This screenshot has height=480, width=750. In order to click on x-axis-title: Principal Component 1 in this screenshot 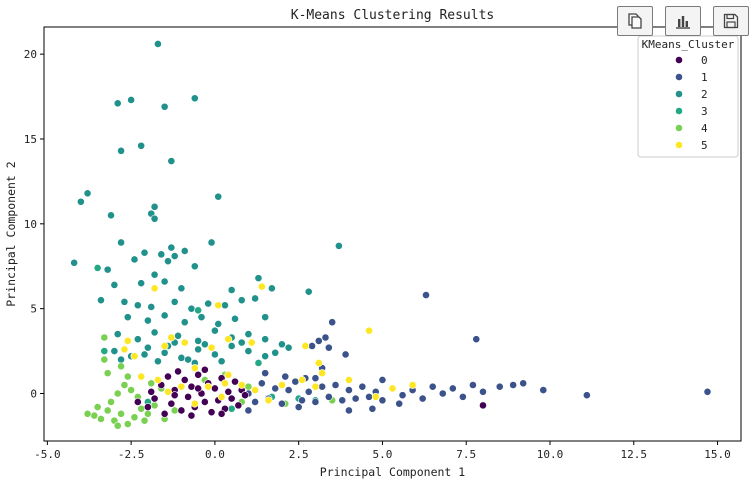, I will do `click(392, 472)`.